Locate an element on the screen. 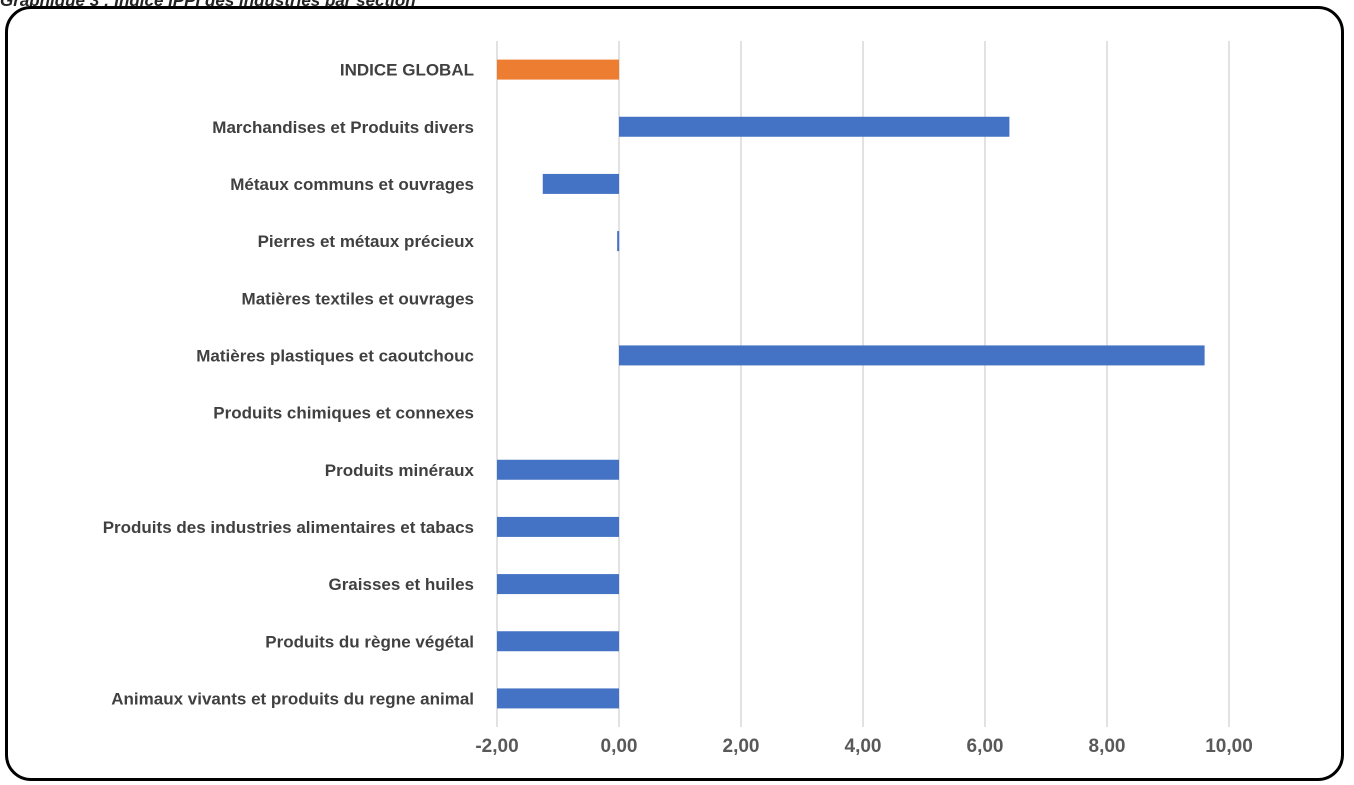  x-tick-label: 6,00 is located at coordinates (985, 746).